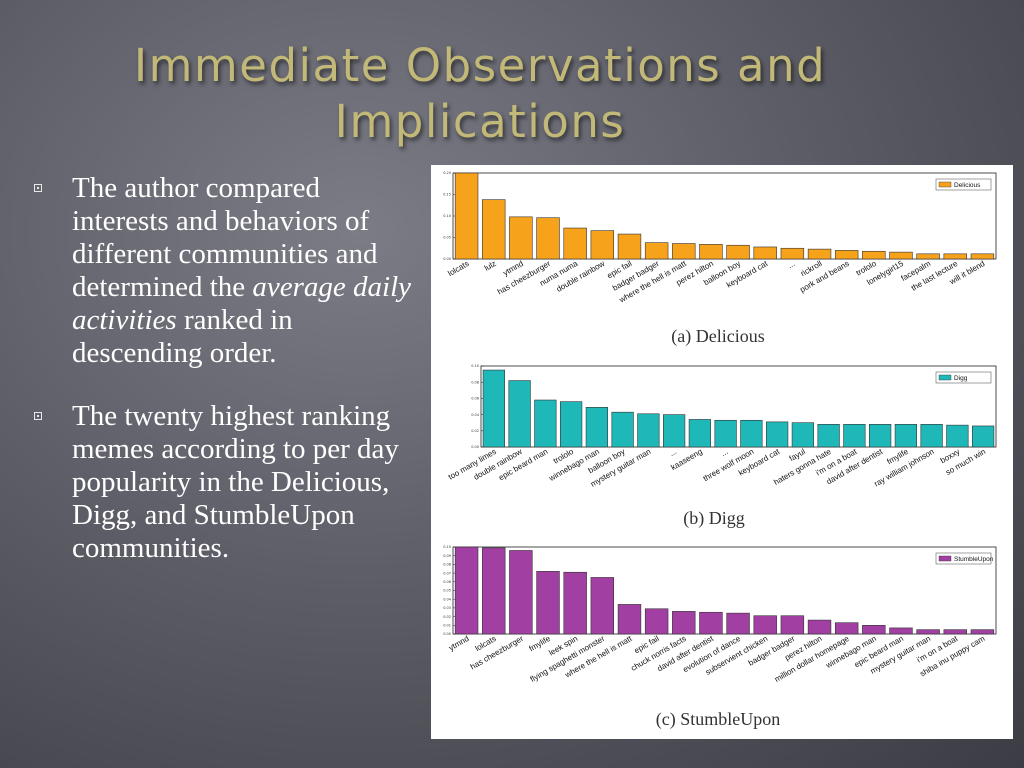 The height and width of the screenshot is (768, 1024). Describe the element at coordinates (974, 559) in the screenshot. I see `legend-label: StumbleUpon` at that location.